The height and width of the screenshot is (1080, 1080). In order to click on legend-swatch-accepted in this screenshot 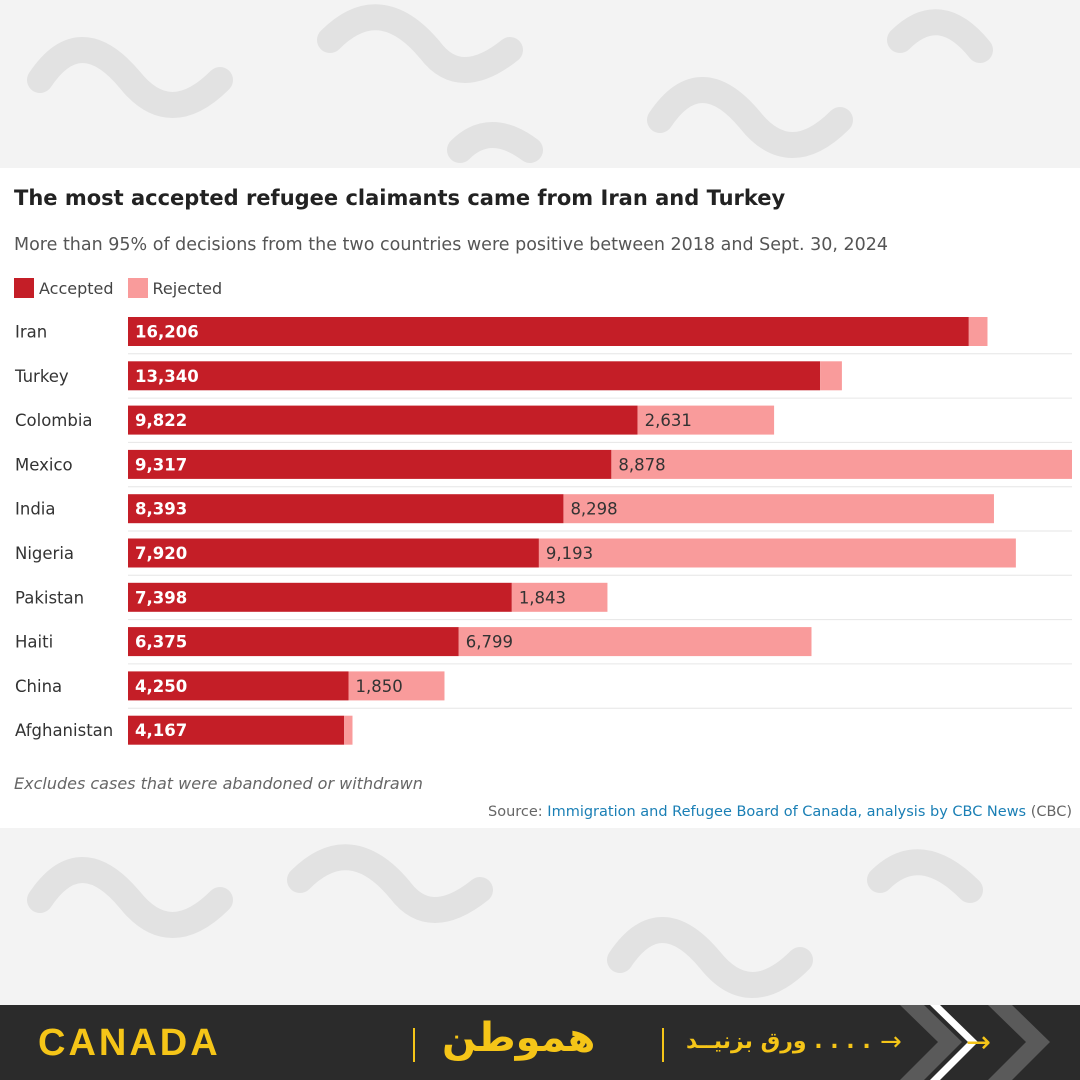, I will do `click(24, 288)`.